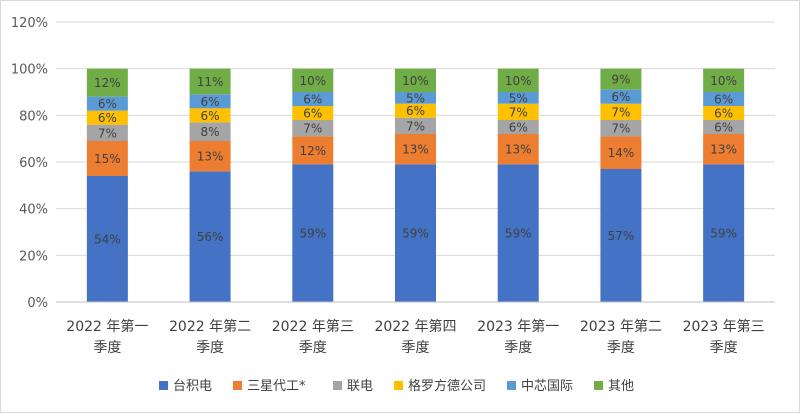  I want to click on y-tick-label: 80%, so click(33, 116).